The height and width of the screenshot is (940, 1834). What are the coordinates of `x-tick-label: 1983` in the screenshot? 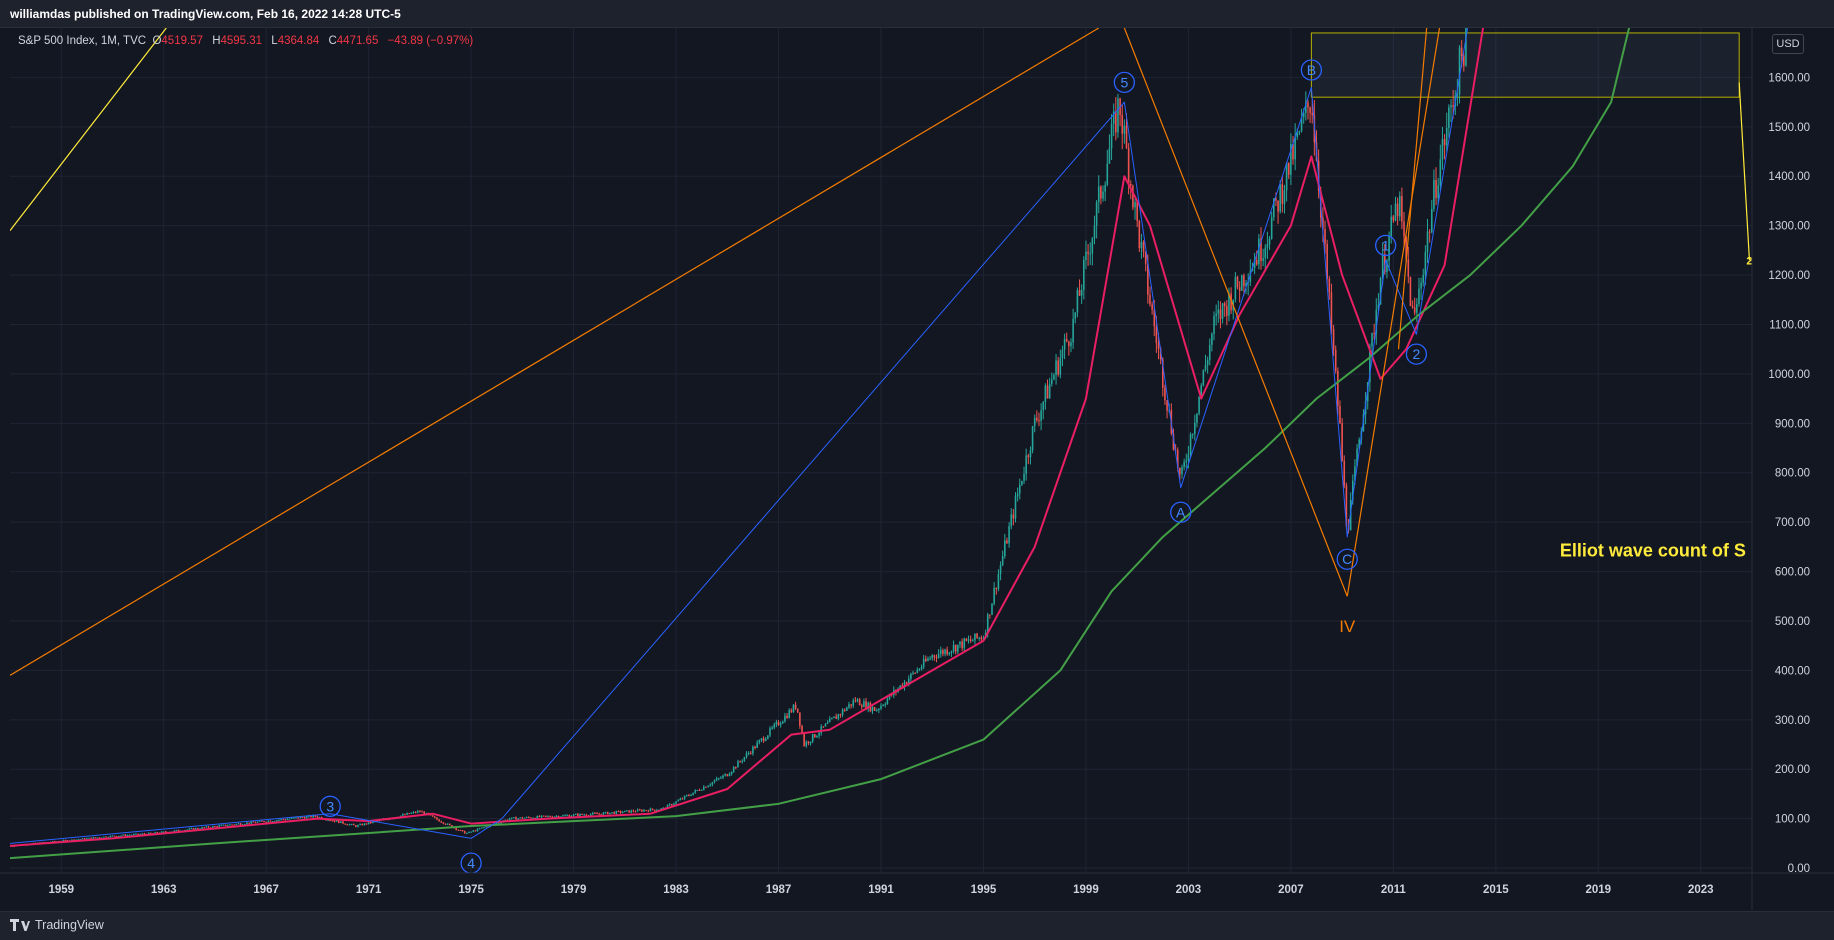 It's located at (676, 890).